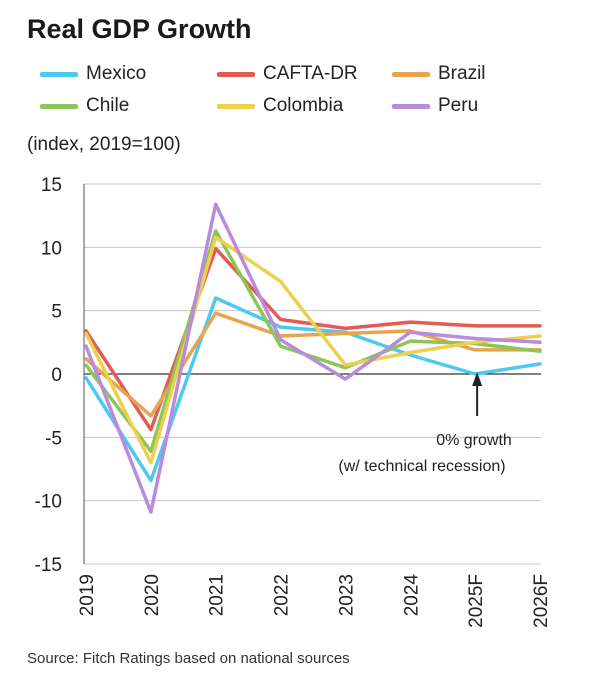  Describe the element at coordinates (313, 364) in the screenshot. I see `series-line-brazil` at that location.